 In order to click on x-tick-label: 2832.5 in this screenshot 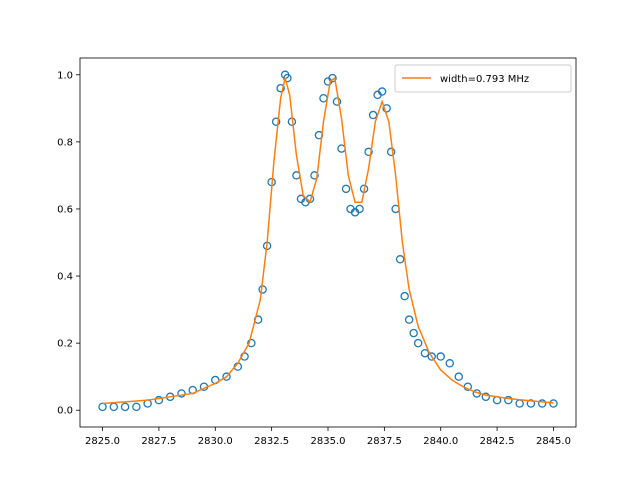, I will do `click(271, 441)`.